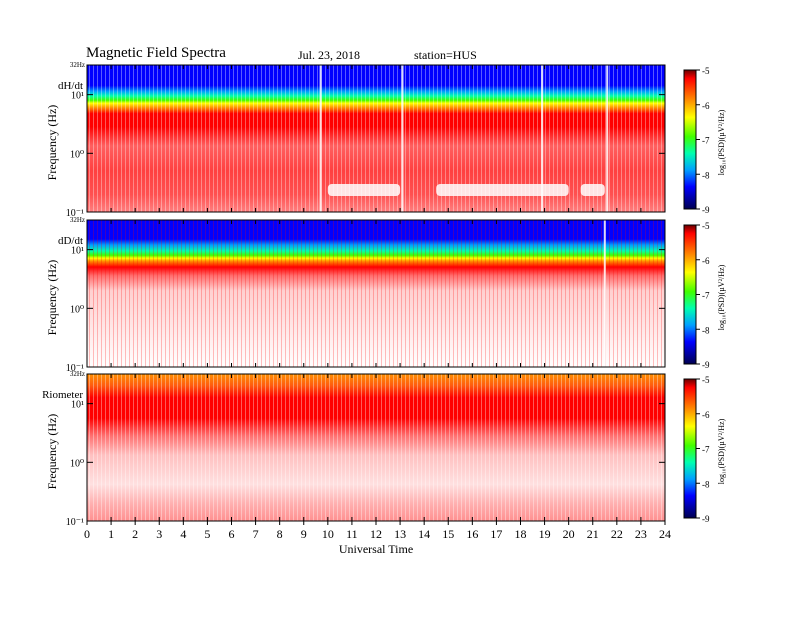 This screenshot has height=617, width=792. I want to click on x-tick-label: 20, so click(569, 534).